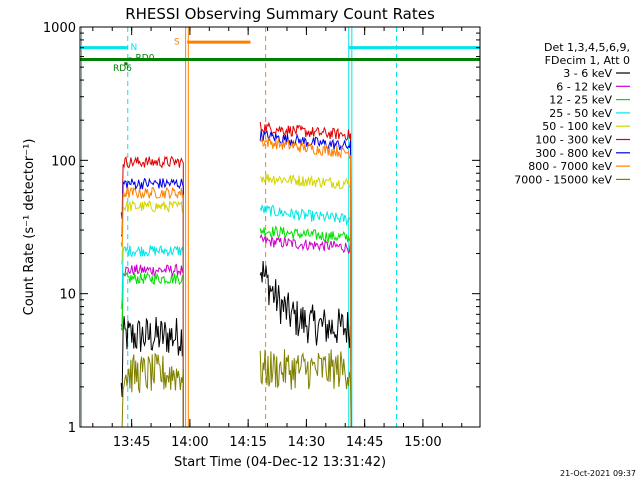  Describe the element at coordinates (280, 462) in the screenshot. I see `x-axis-label: Start Time (04-Dec-12 13:31:42)` at that location.